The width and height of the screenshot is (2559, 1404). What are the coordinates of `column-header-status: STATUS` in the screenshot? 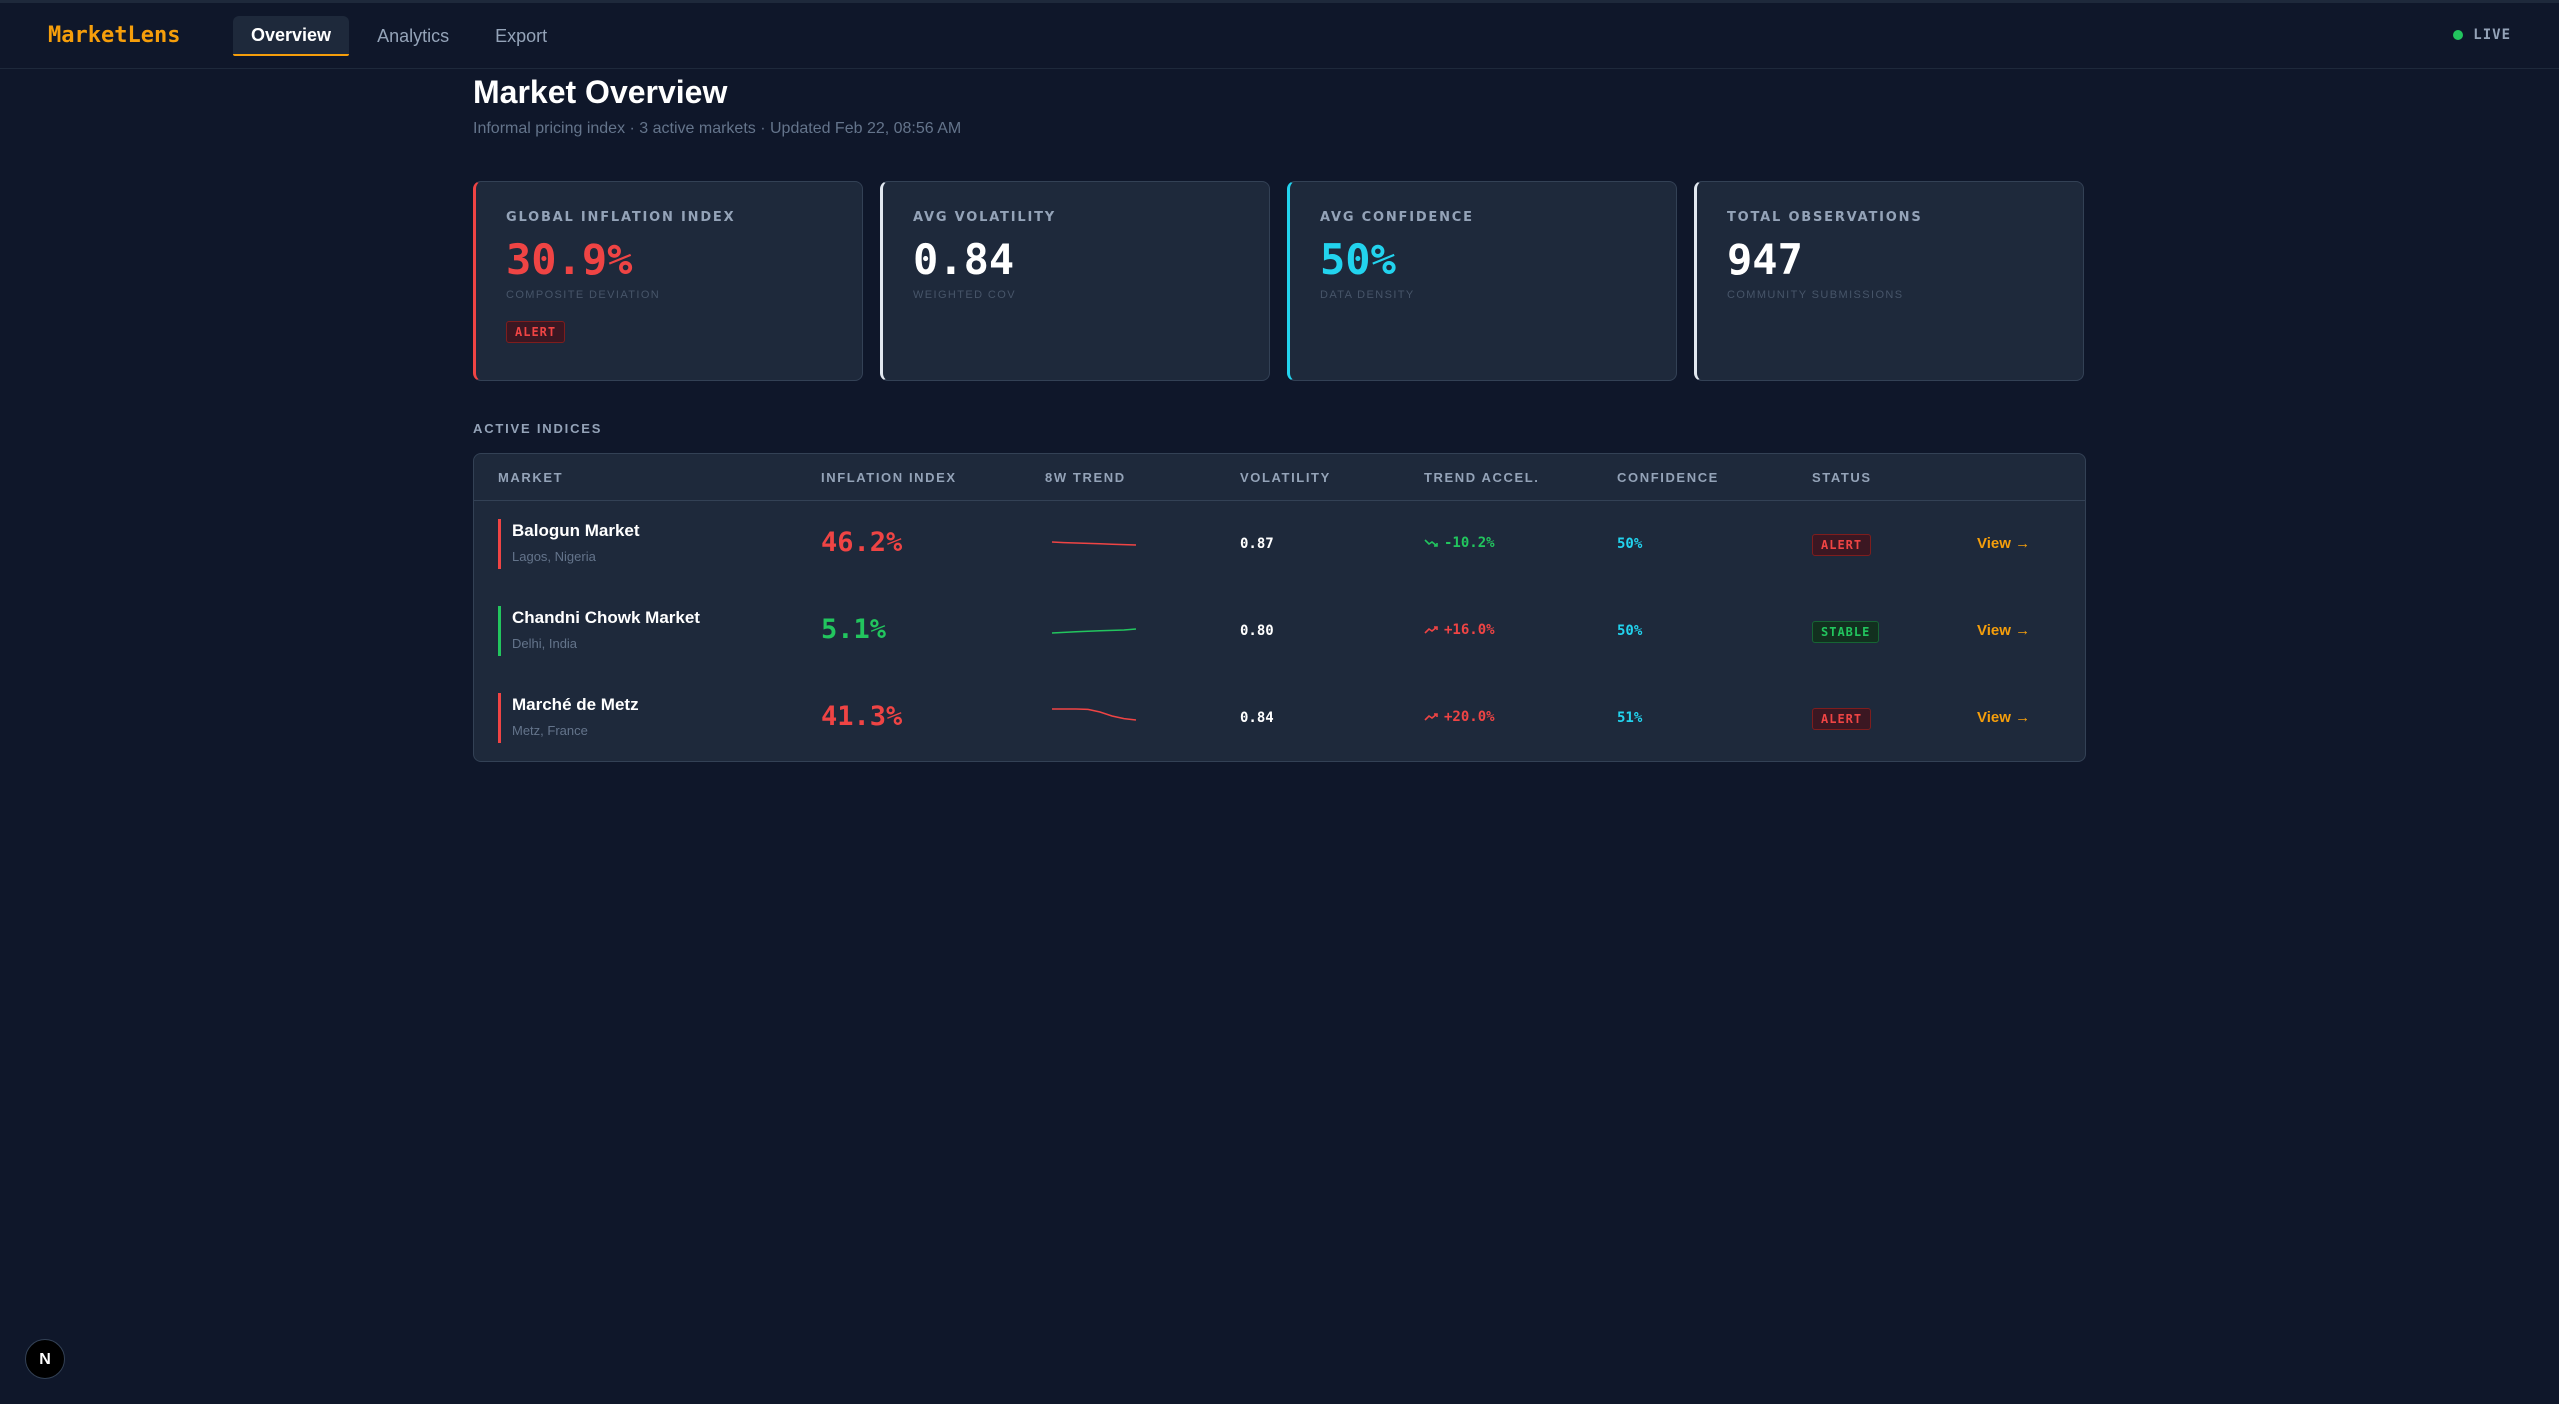 It's located at (1842, 477).